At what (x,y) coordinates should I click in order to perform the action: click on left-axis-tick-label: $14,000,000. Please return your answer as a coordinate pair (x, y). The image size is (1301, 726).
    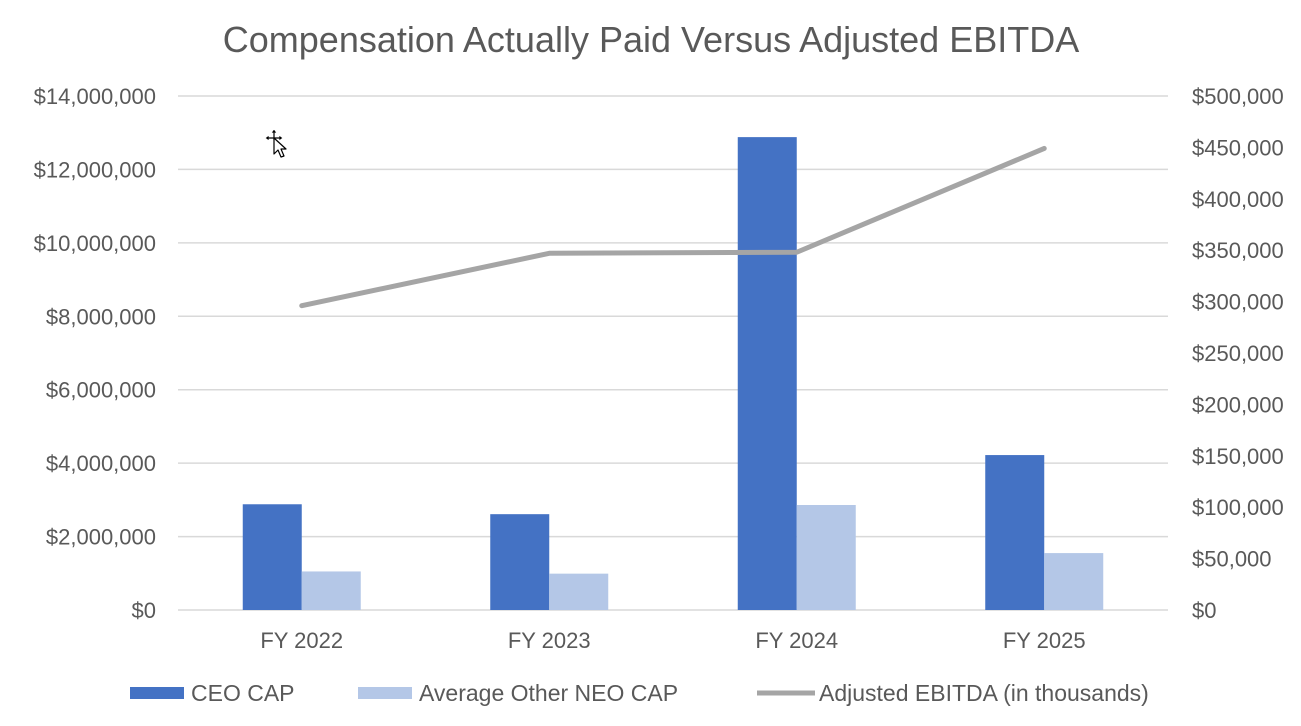
    Looking at the image, I should click on (95, 96).